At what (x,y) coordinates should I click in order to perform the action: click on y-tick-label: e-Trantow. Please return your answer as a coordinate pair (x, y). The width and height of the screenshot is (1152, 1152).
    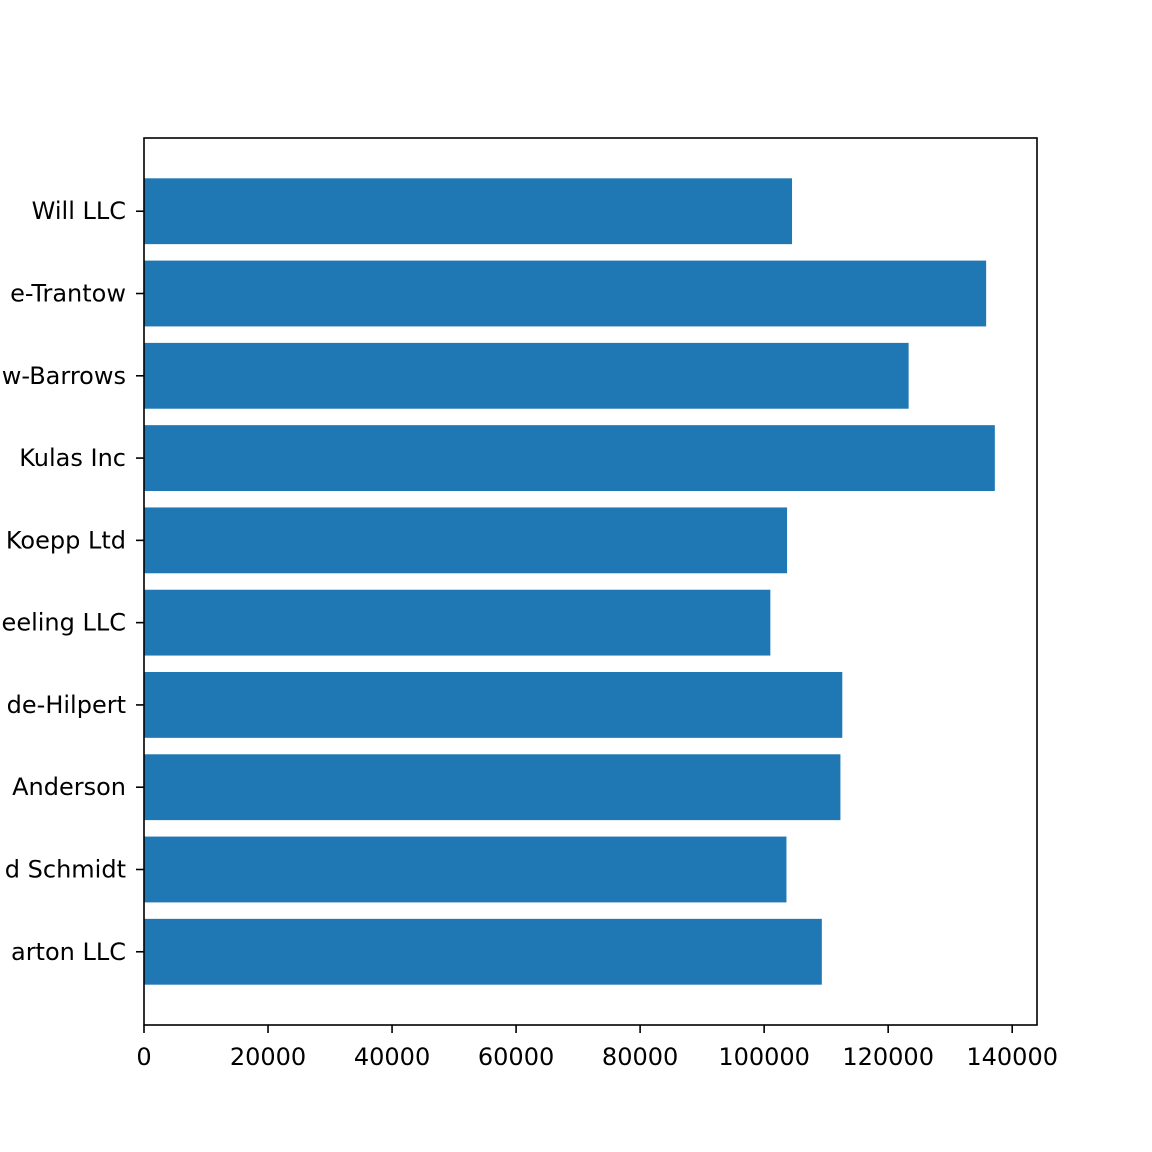
    Looking at the image, I should click on (68, 294).